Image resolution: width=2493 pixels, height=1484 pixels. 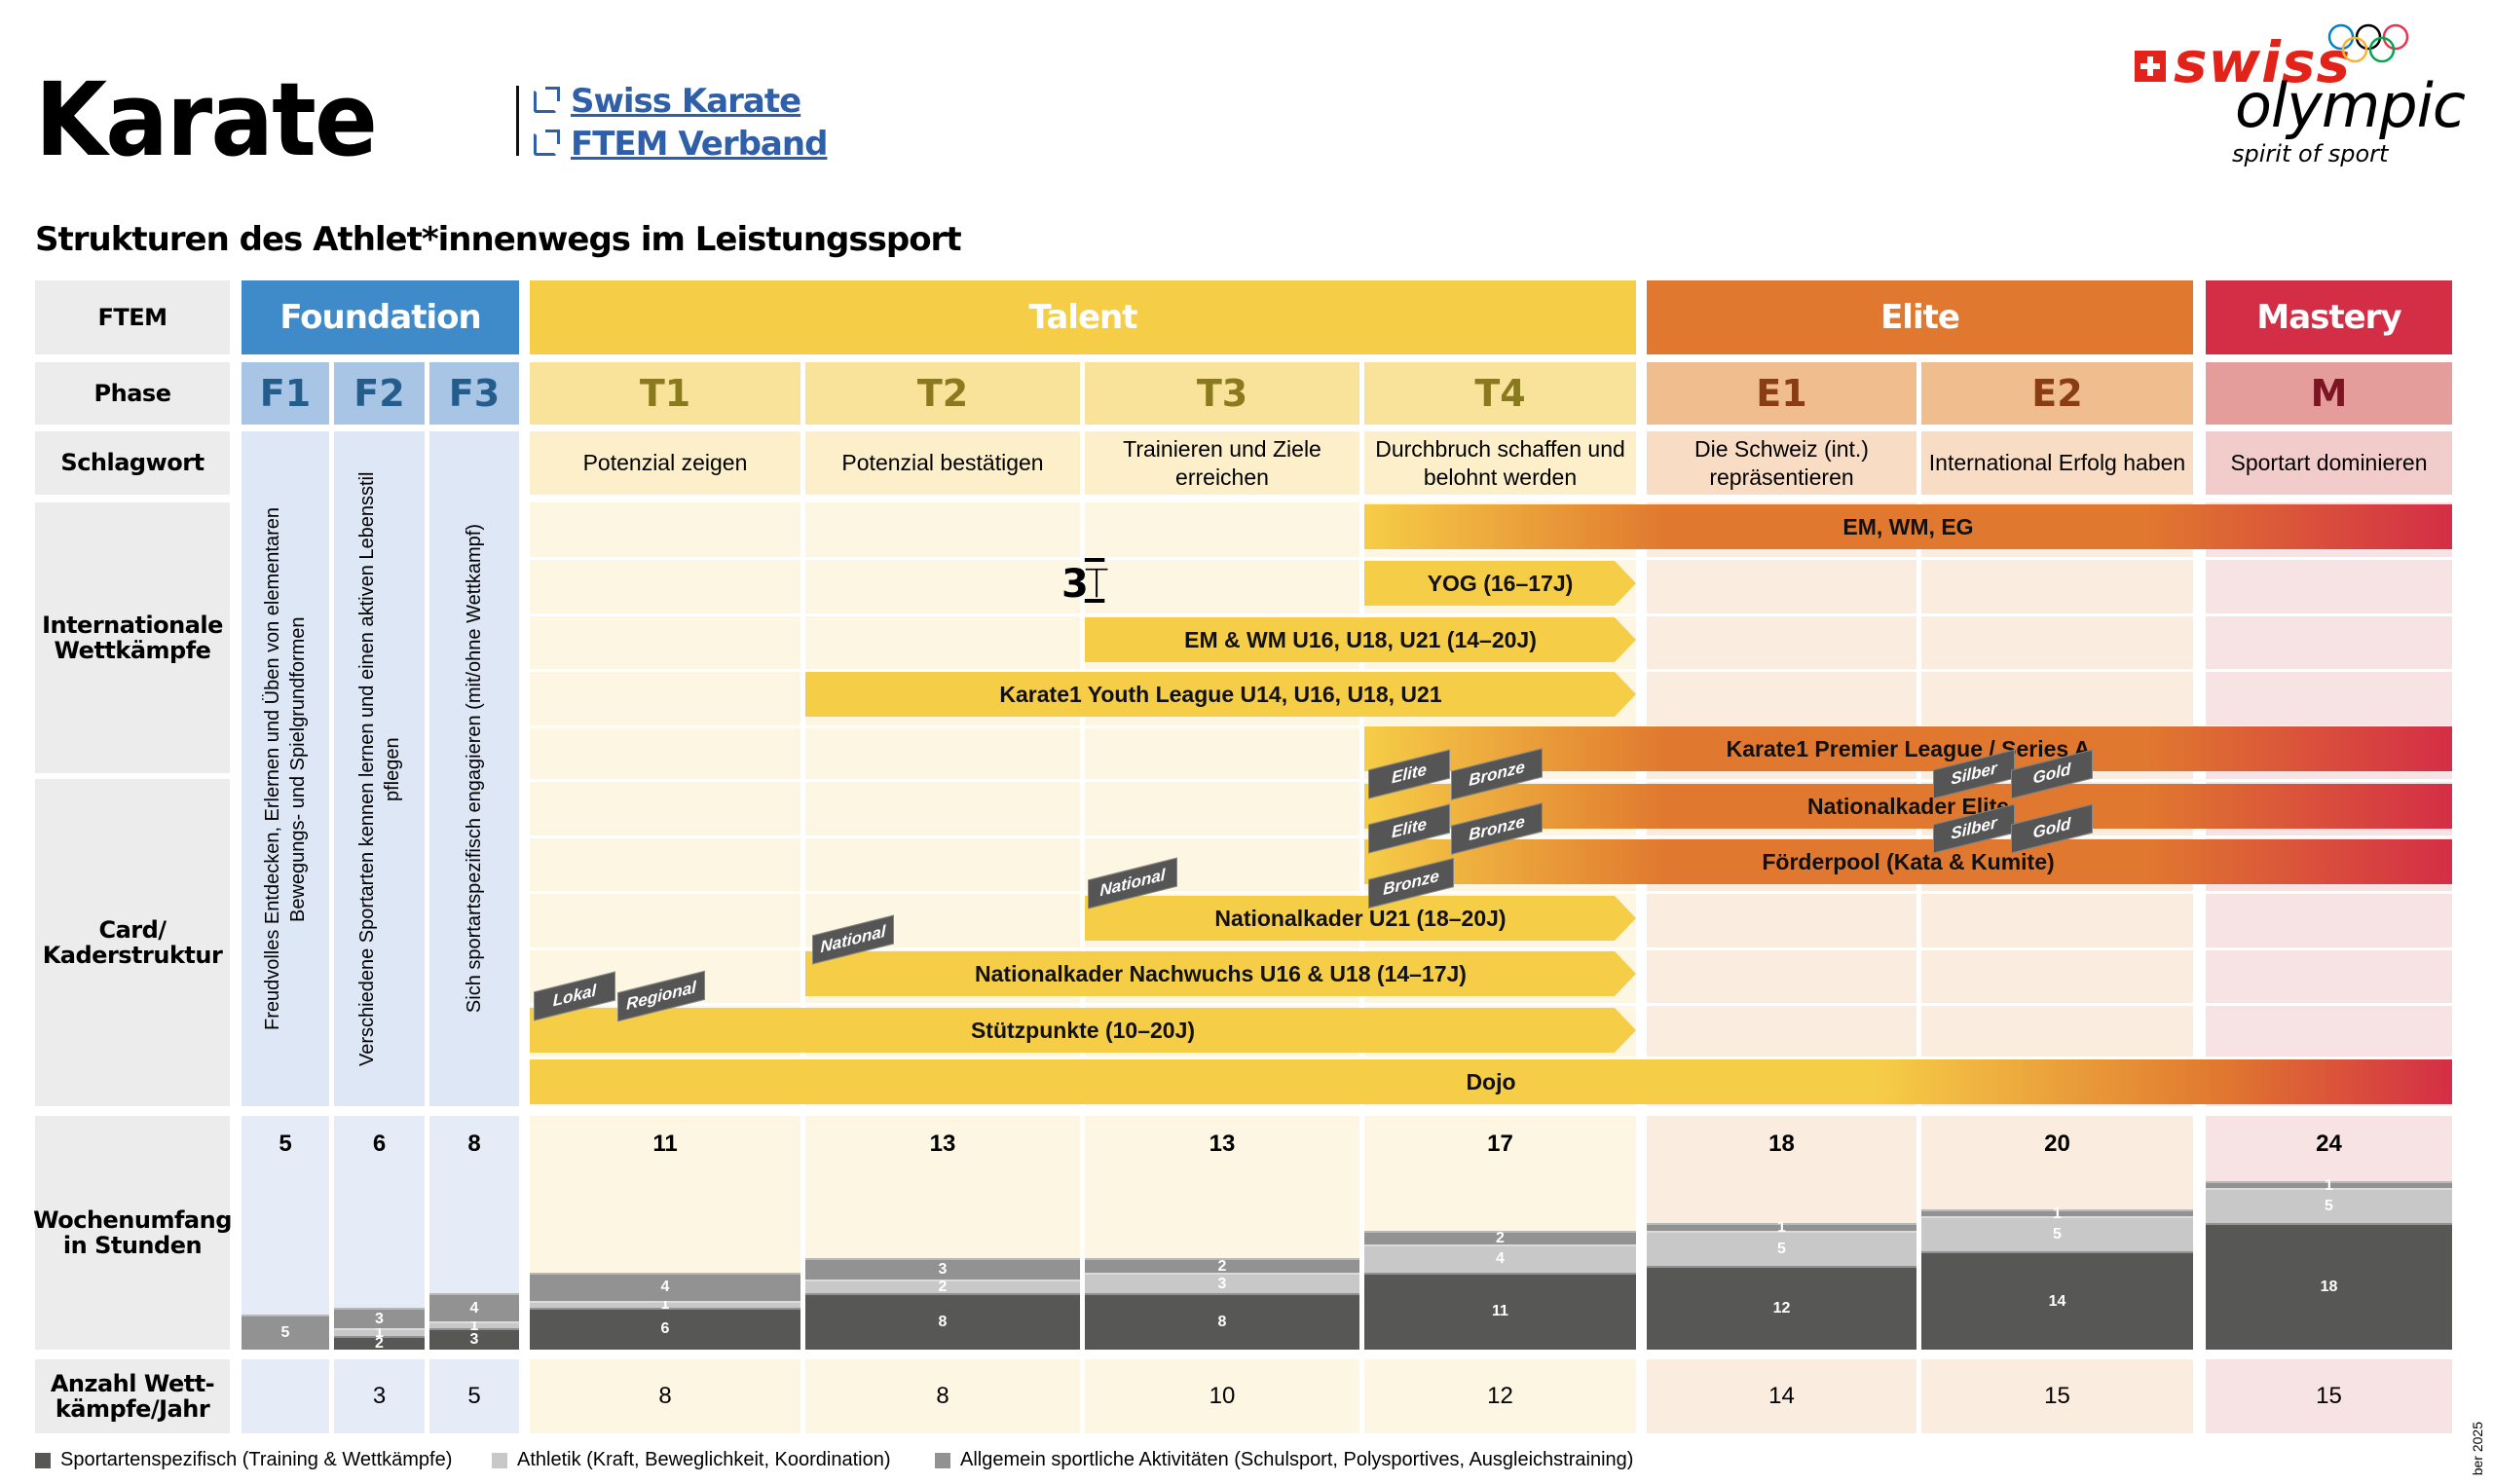 I want to click on ftem-verband-link-label: FTEM Verband, so click(x=700, y=144).